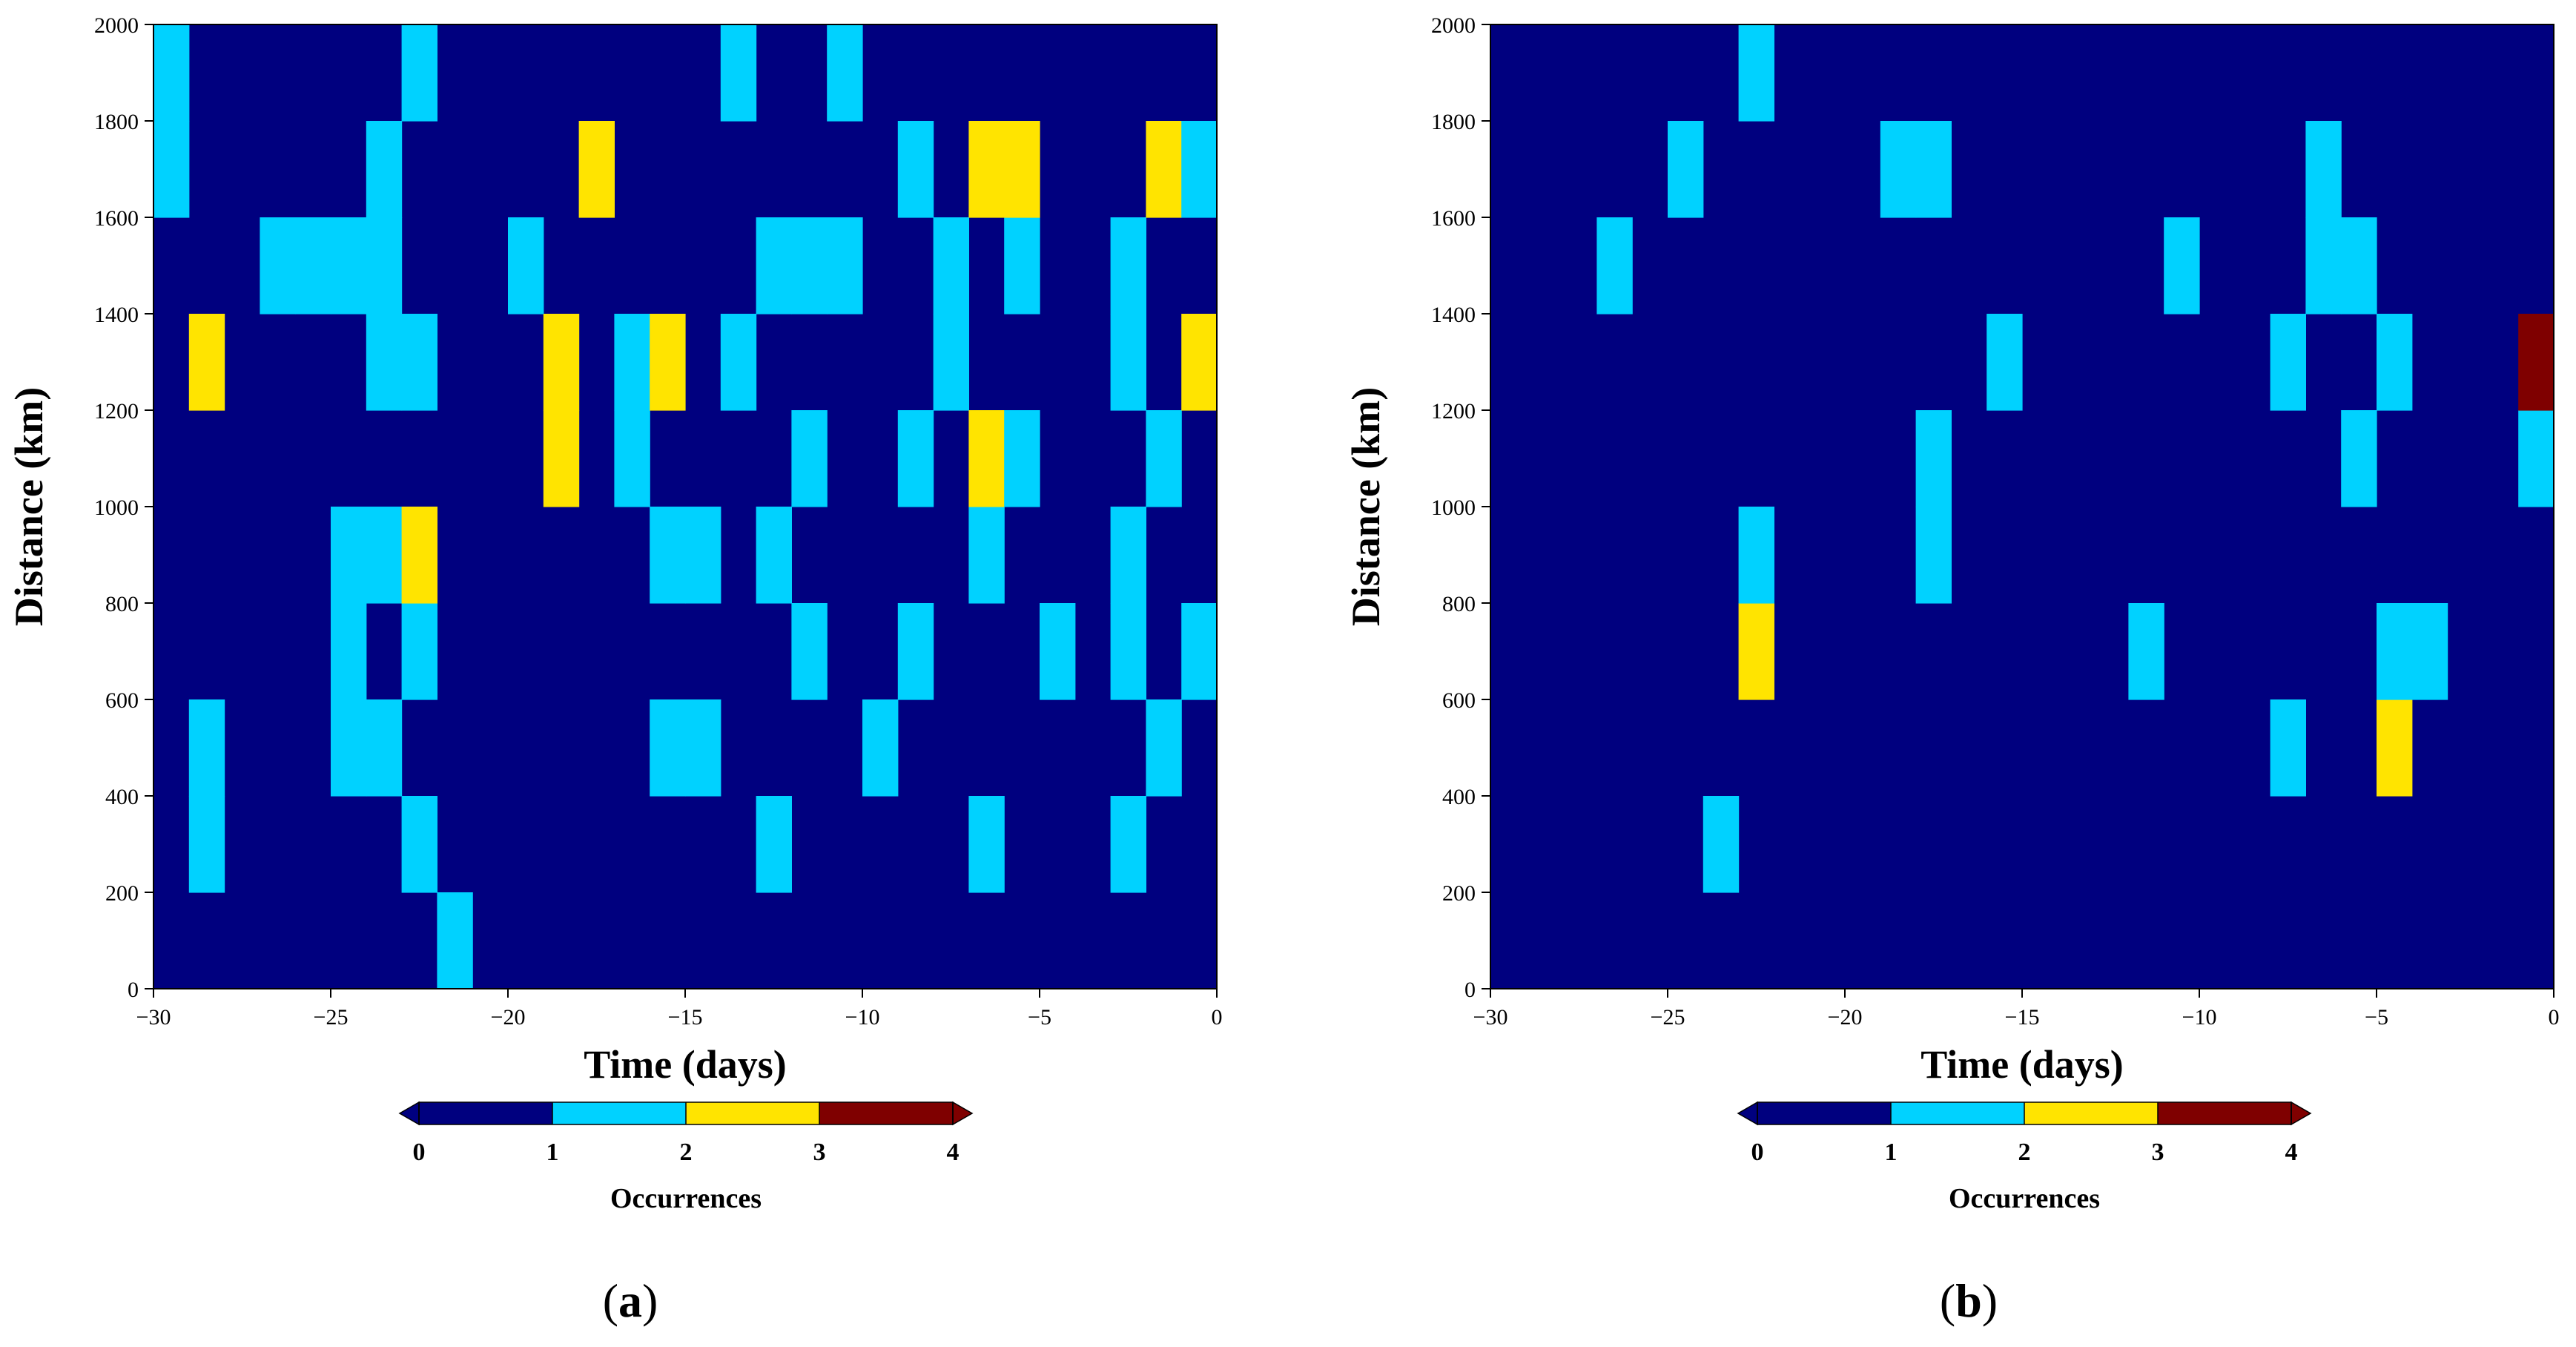 The height and width of the screenshot is (1347, 2576). I want to click on colorbar-tick-label: 1, so click(552, 1152).